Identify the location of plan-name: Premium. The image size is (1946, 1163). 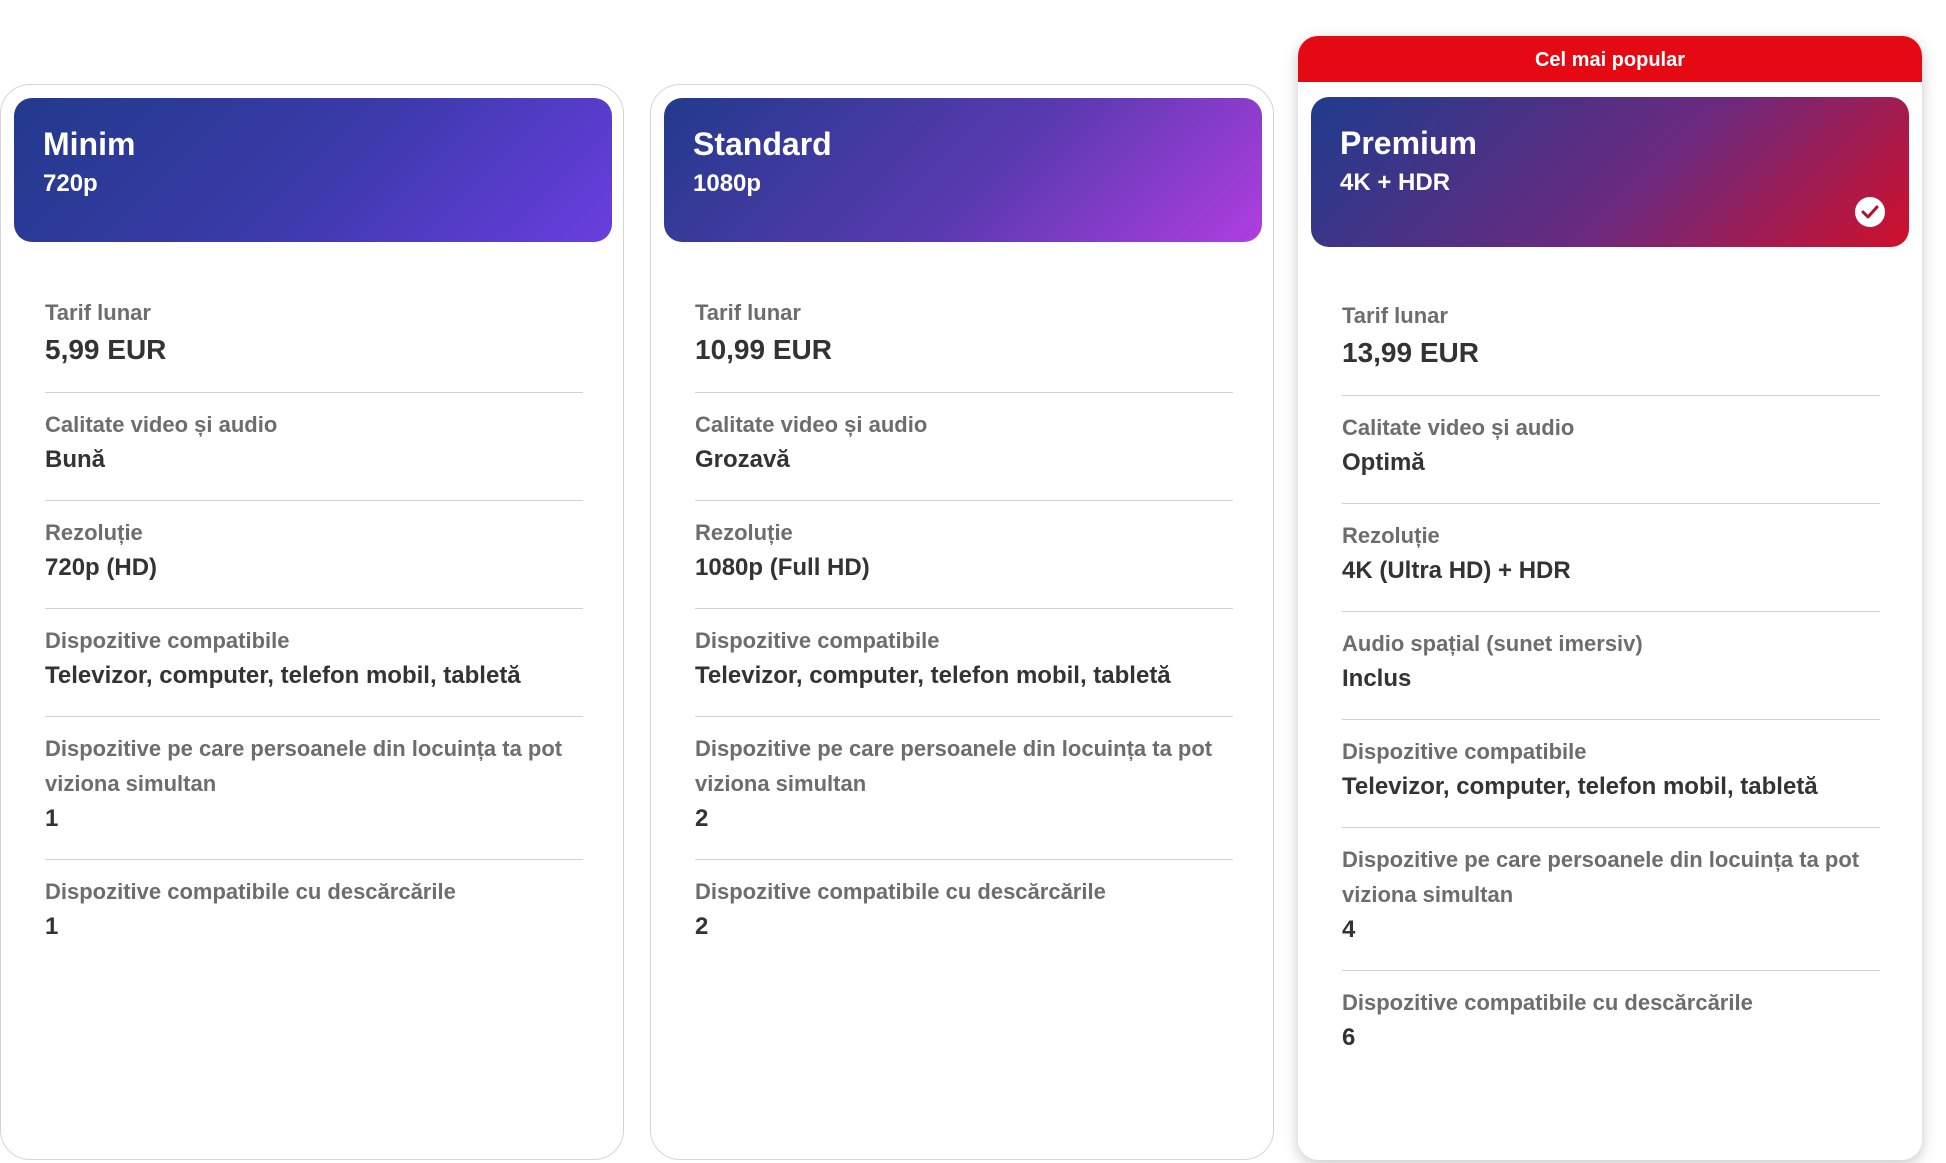
(1408, 143).